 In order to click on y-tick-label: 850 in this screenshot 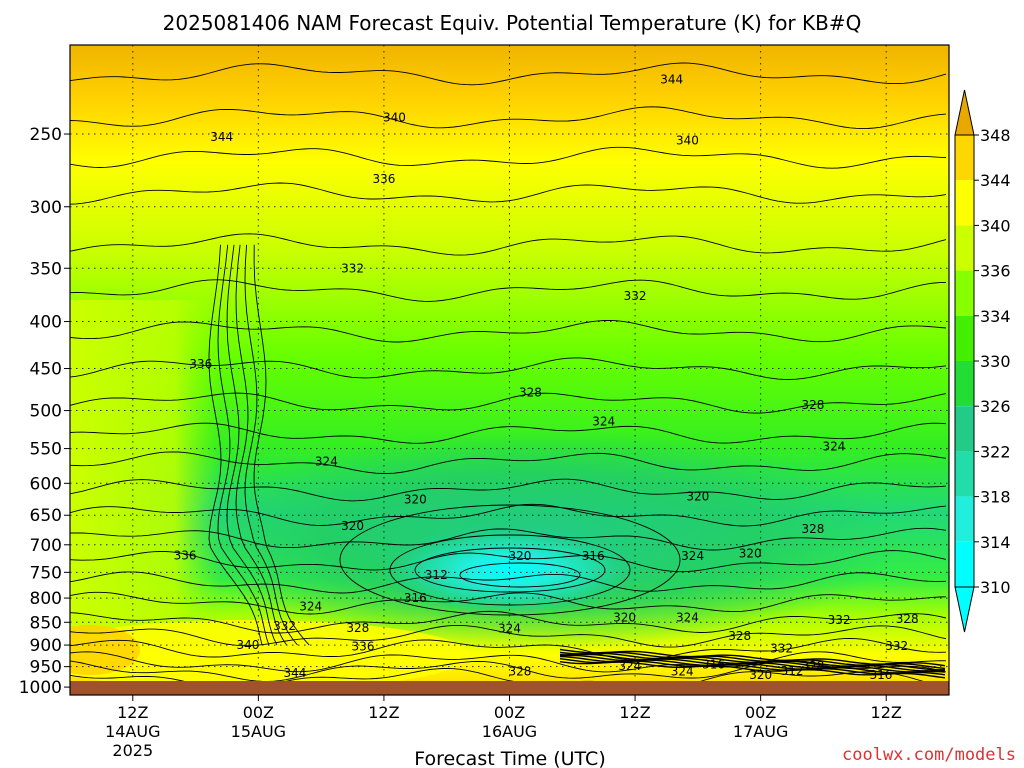, I will do `click(46, 623)`.